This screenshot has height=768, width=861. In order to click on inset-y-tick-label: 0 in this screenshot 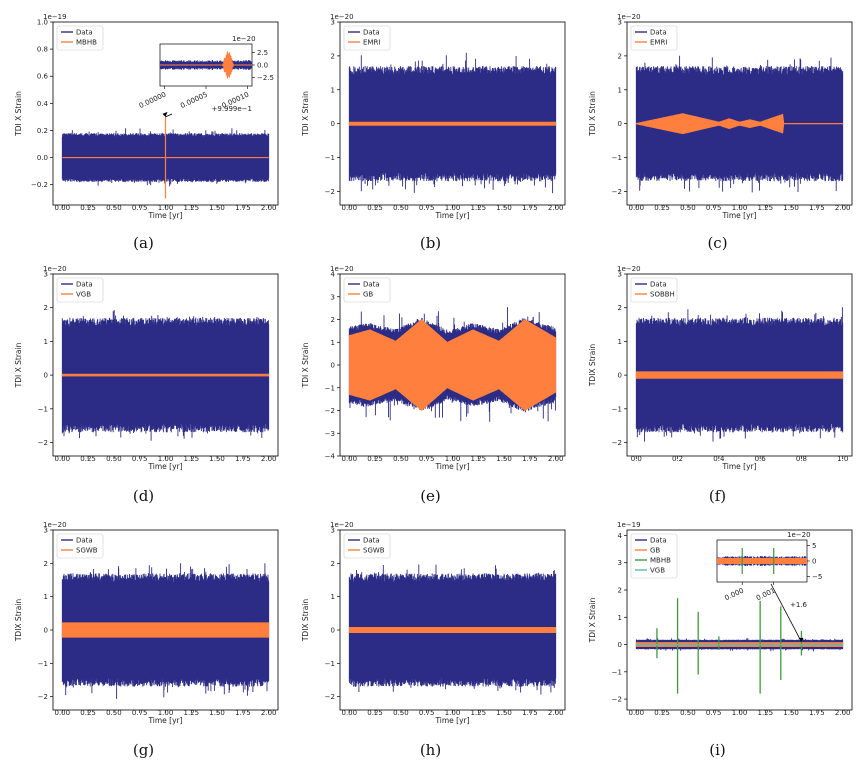, I will do `click(814, 562)`.